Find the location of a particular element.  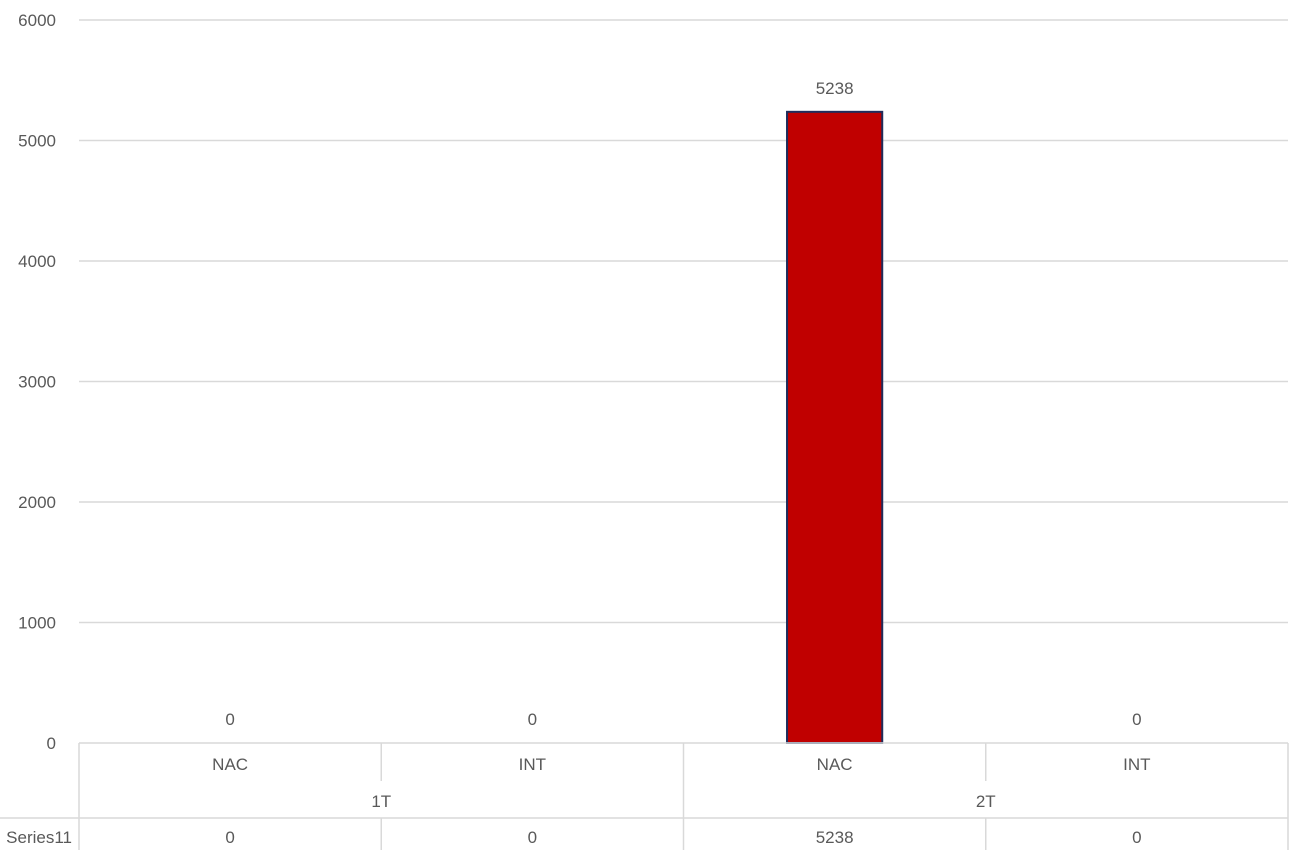

table-value: 5238 is located at coordinates (835, 837).